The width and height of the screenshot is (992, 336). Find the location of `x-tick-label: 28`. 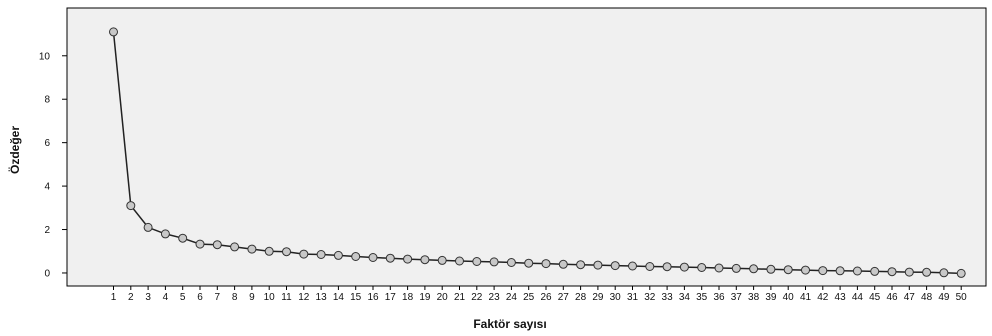

x-tick-label: 28 is located at coordinates (581, 297).